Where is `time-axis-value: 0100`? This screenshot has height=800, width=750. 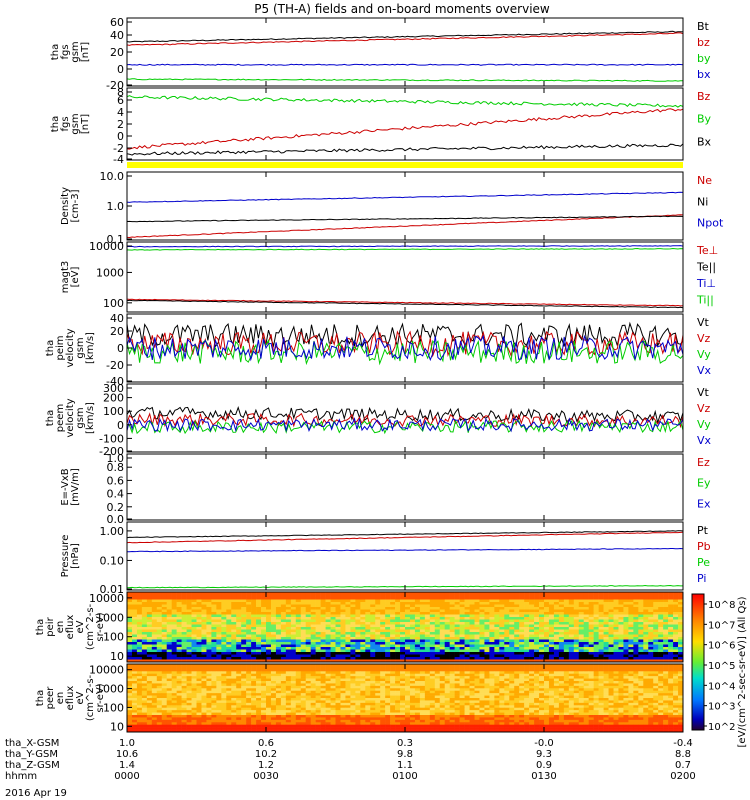 time-axis-value: 0100 is located at coordinates (404, 776).